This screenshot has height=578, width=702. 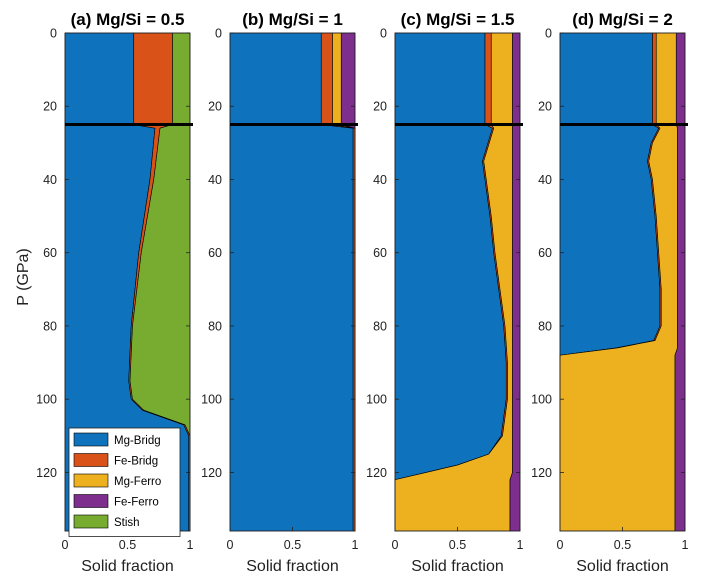 I want to click on legend-swatch-fe-ferro, so click(x=91, y=501).